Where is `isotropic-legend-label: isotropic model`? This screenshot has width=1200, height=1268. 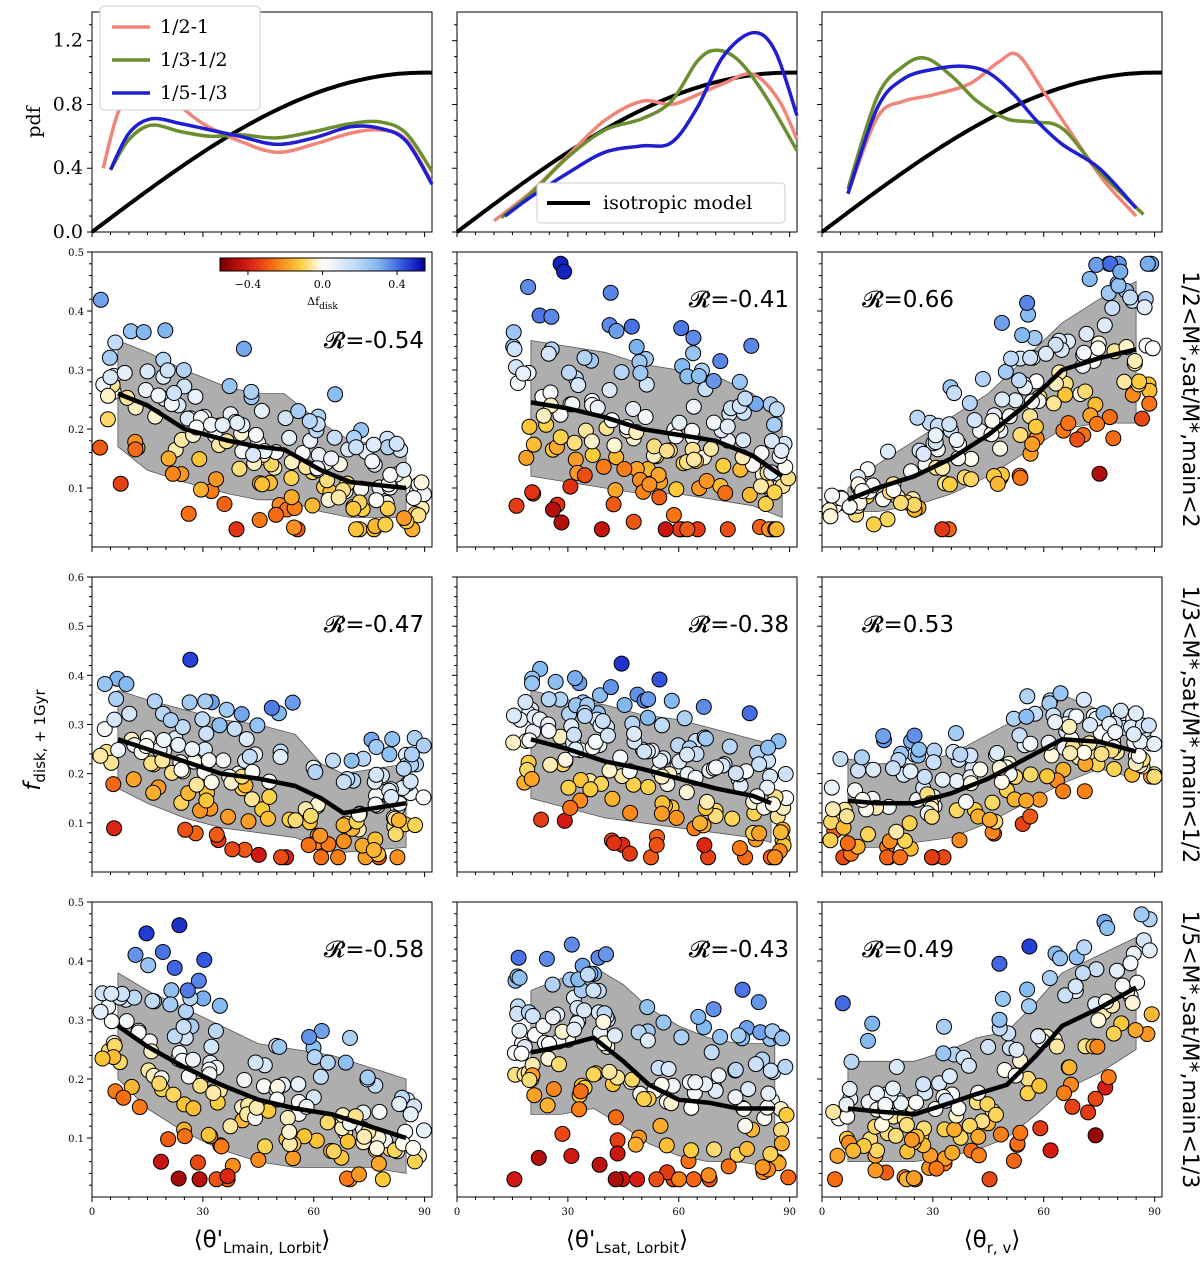
isotropic-legend-label: isotropic model is located at coordinates (677, 203).